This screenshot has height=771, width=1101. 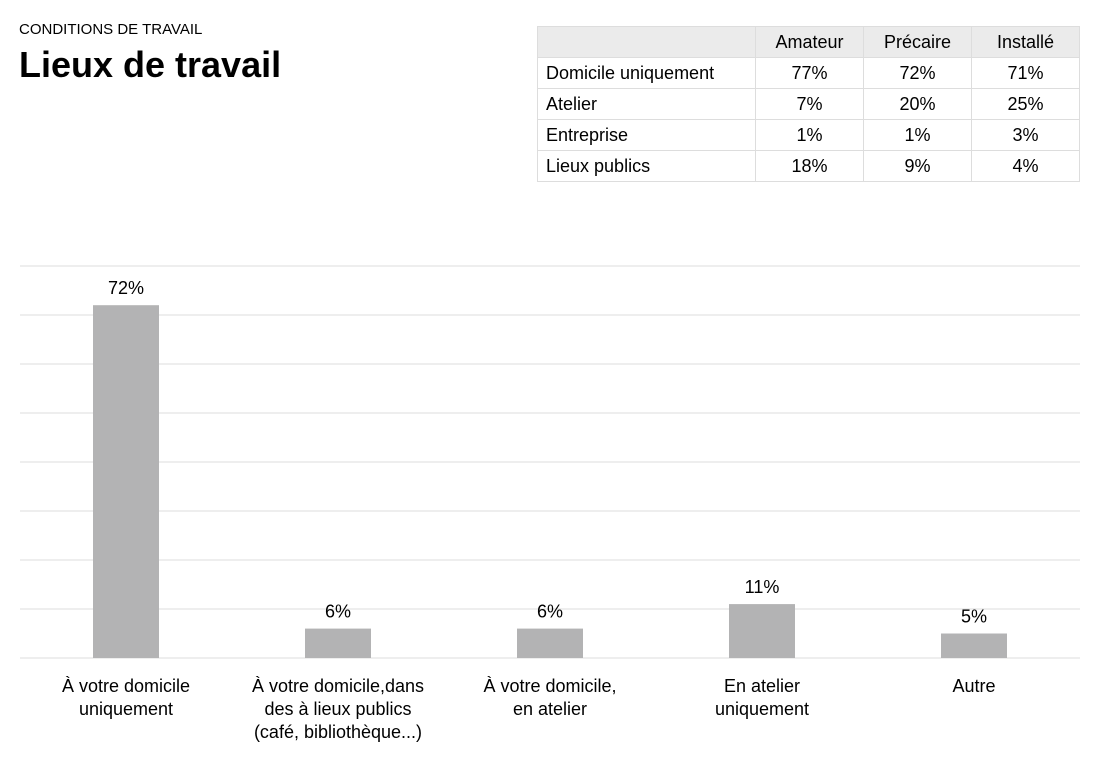 What do you see at coordinates (1025, 42) in the screenshot?
I see `column-header: Installé` at bounding box center [1025, 42].